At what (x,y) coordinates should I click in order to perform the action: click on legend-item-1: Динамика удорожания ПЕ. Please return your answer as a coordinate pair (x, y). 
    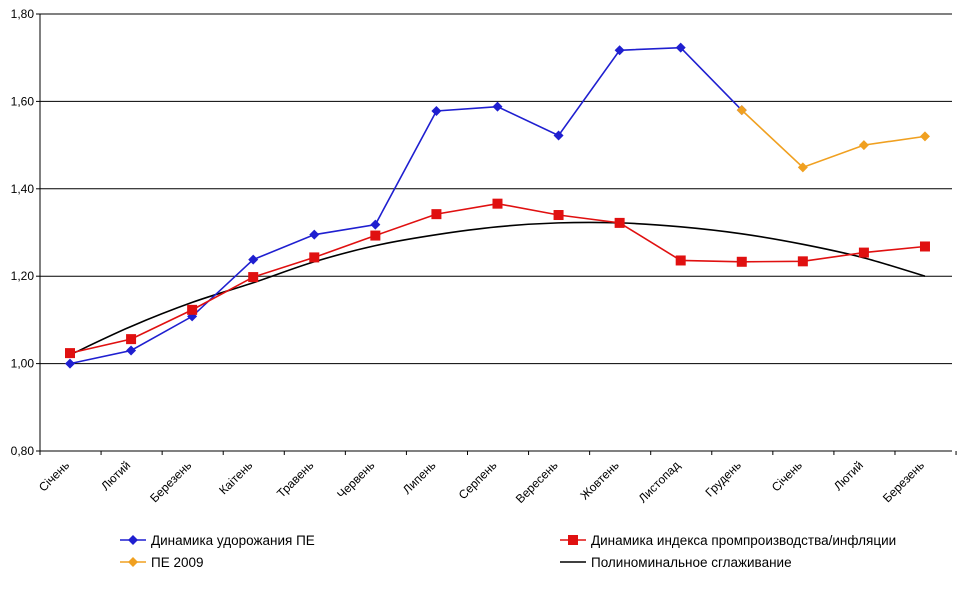
    Looking at the image, I should click on (217, 540).